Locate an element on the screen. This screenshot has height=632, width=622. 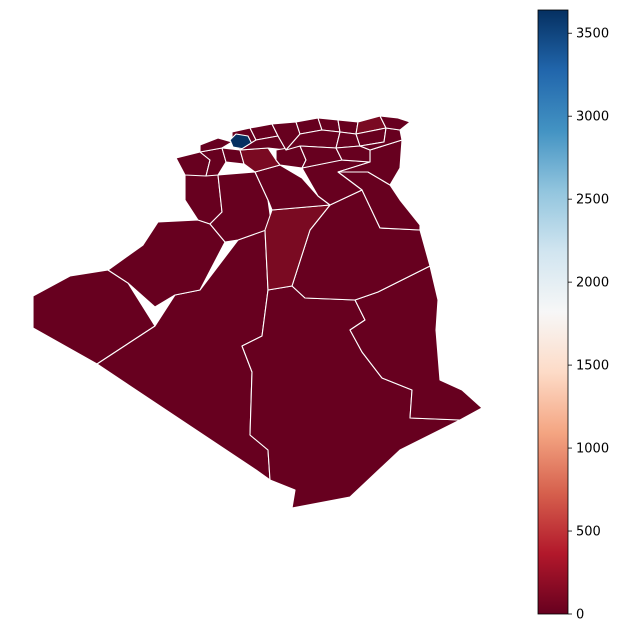
colorbar-tick-label: 0 is located at coordinates (580, 615).